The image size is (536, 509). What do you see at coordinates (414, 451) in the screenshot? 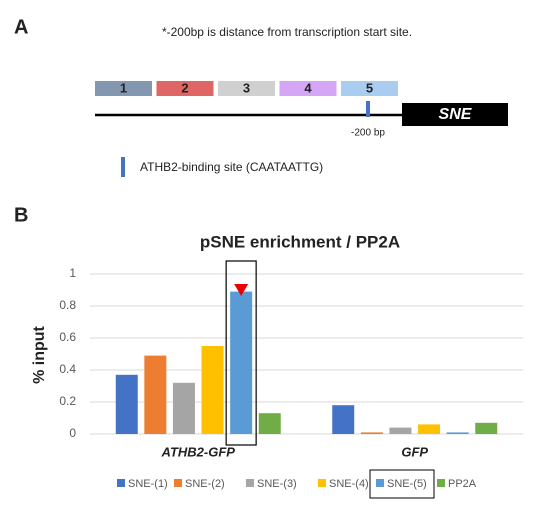
I see `x-tick-label: GFP` at bounding box center [414, 451].